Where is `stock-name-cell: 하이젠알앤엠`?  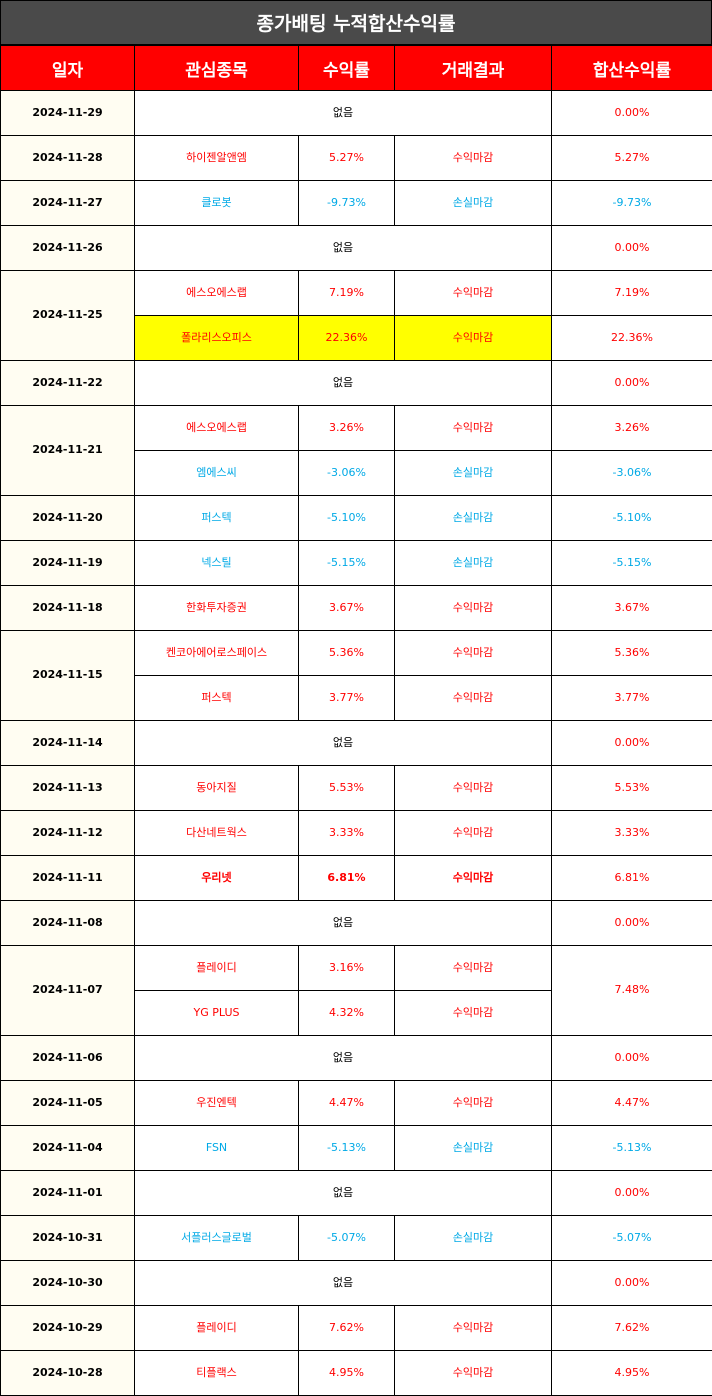 stock-name-cell: 하이젠알앤엠 is located at coordinates (216, 158).